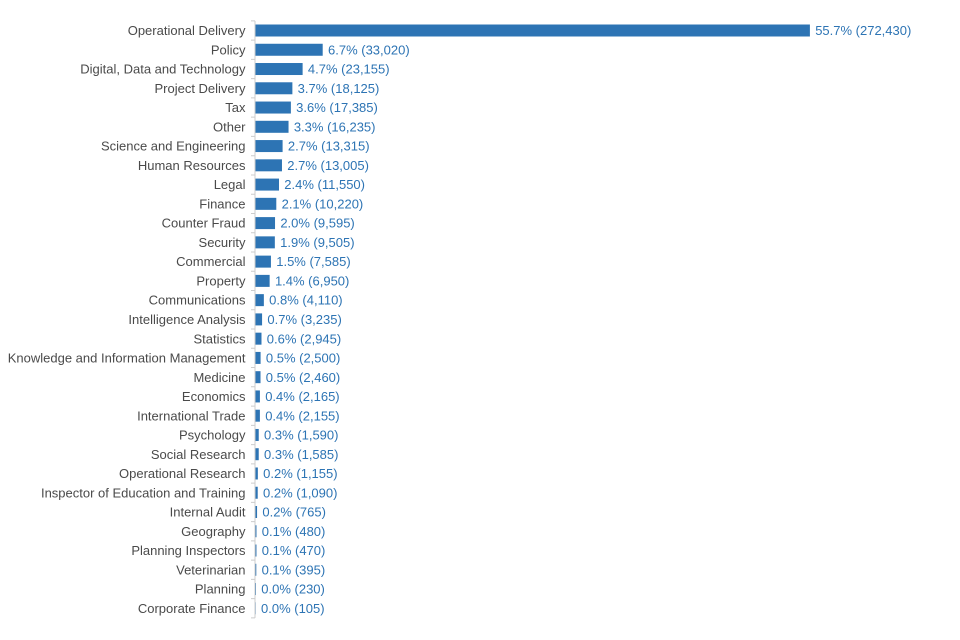  What do you see at coordinates (191, 415) in the screenshot?
I see `svg-text: International Trade` at bounding box center [191, 415].